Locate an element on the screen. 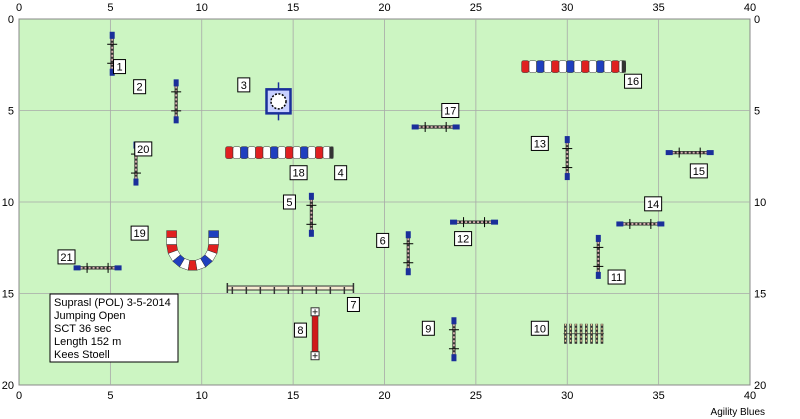 This screenshot has height=419, width=800. obstacle-number-15: 15 is located at coordinates (699, 172).